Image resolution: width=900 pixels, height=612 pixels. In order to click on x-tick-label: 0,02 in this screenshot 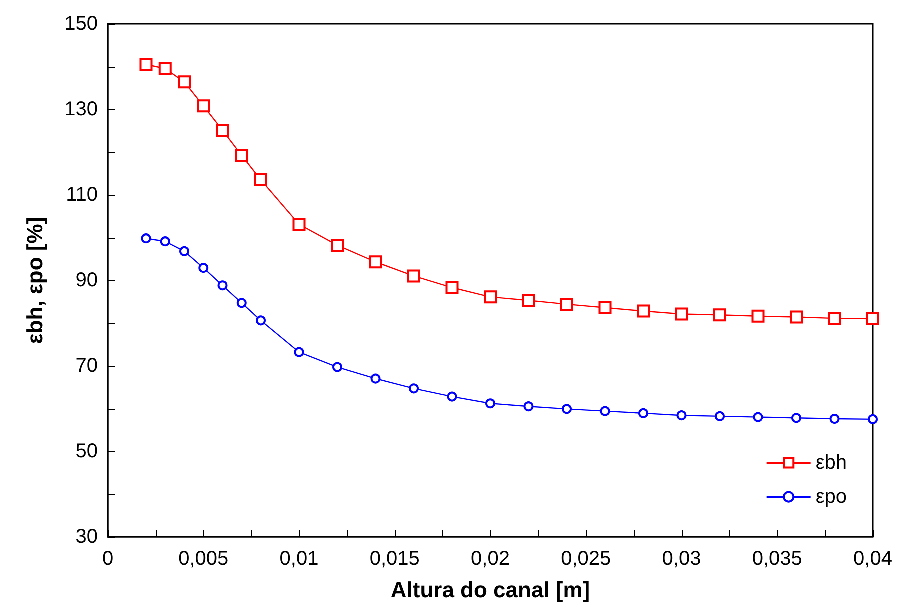, I will do `click(490, 559)`.